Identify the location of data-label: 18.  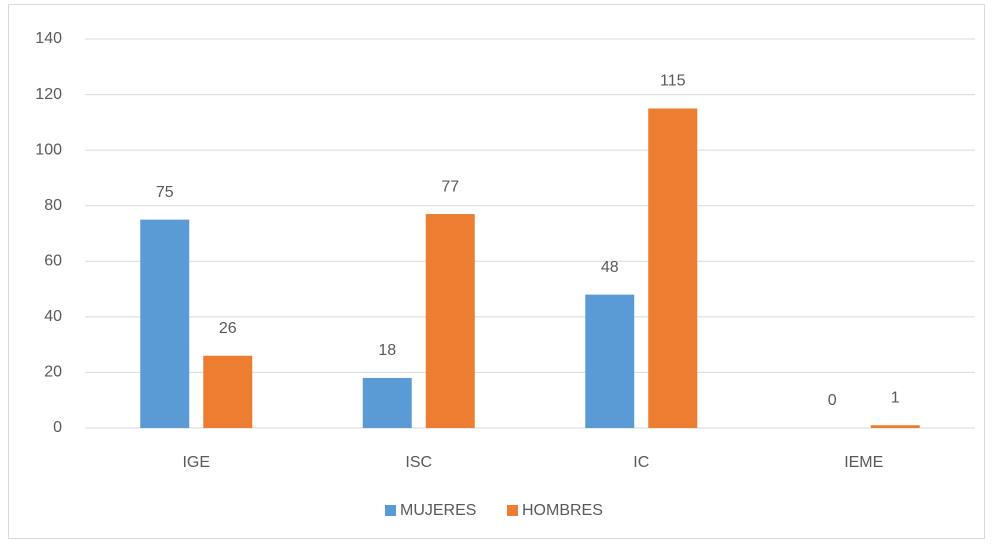
(387, 350).